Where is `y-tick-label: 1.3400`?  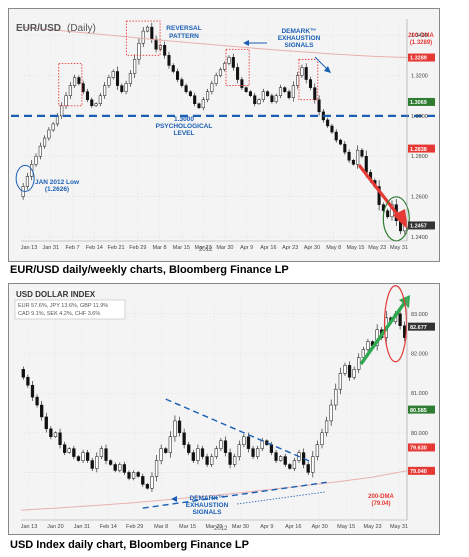
y-tick-label: 1.3400 is located at coordinates (419, 36).